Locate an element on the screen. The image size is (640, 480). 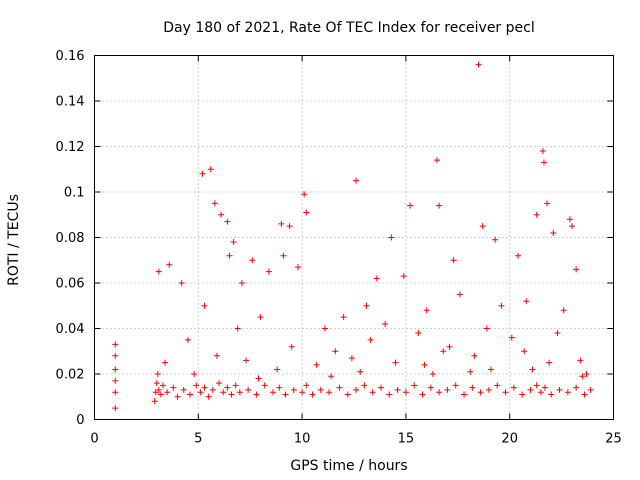
y-tick-label: 0 is located at coordinates (80, 420).